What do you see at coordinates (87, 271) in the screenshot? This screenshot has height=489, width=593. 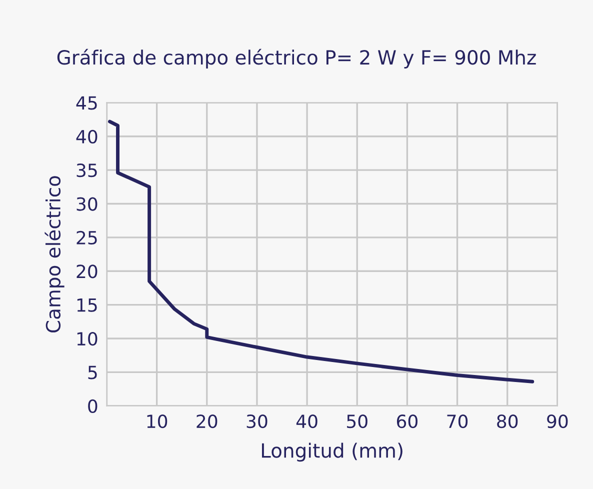 I see `y-tick-label: 20` at bounding box center [87, 271].